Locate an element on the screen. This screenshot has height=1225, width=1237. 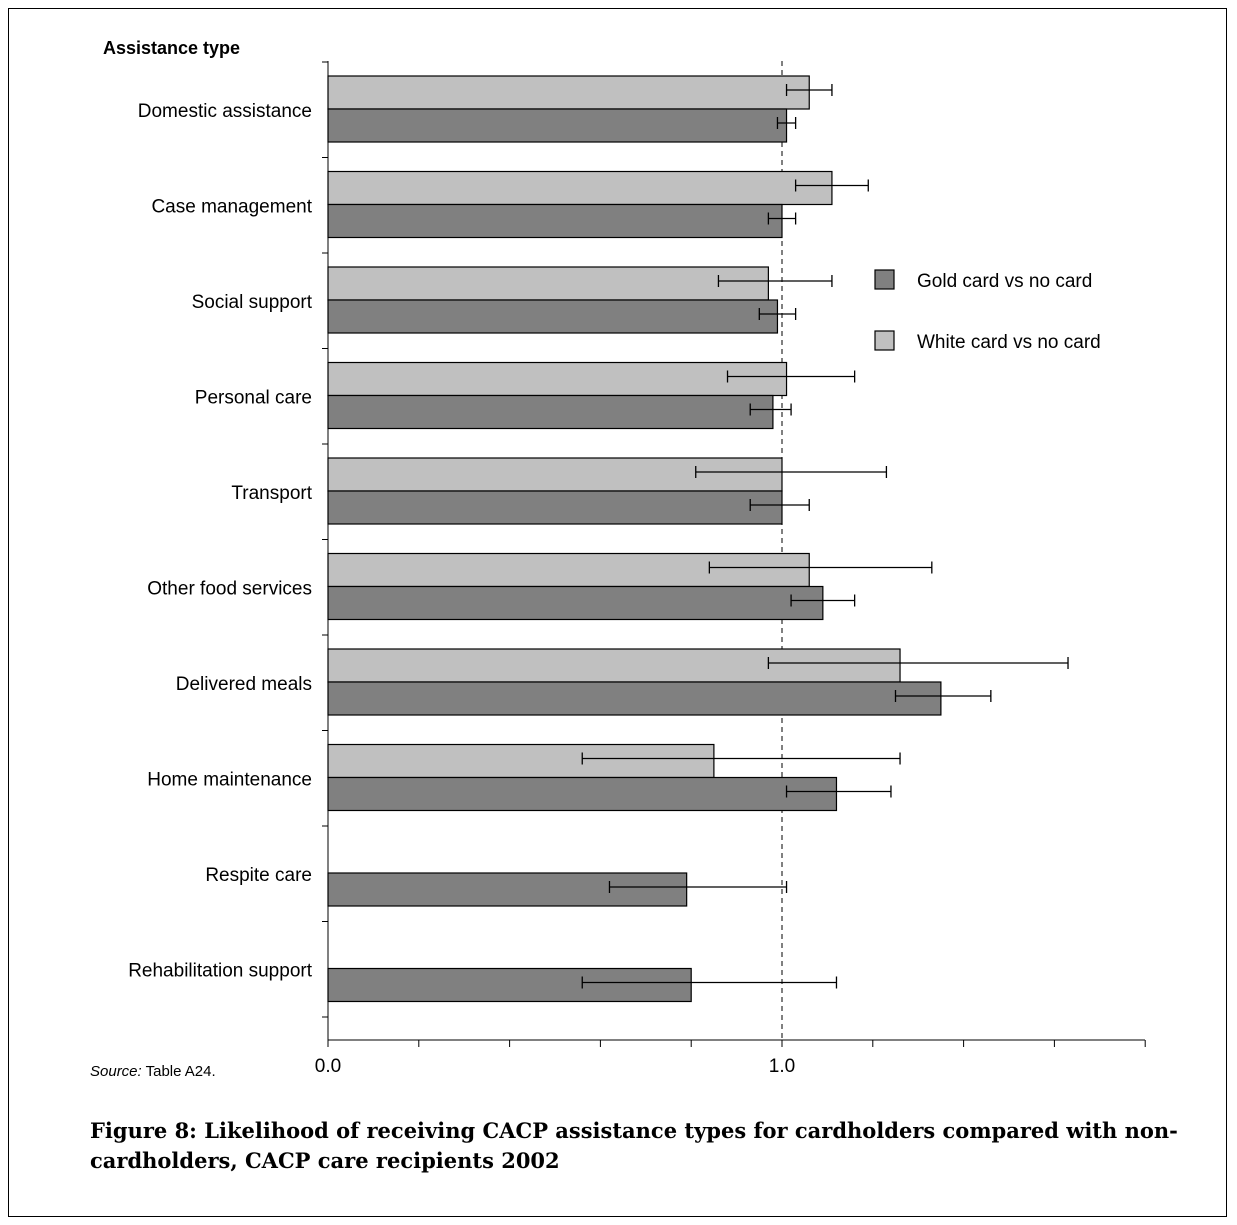
category-label: Home maintenance is located at coordinates (229, 780).